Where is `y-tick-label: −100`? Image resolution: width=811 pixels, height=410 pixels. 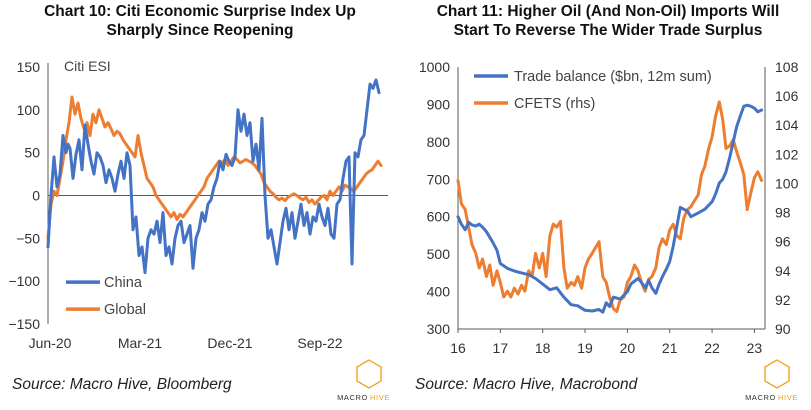
y-tick-label: −100 is located at coordinates (24, 281).